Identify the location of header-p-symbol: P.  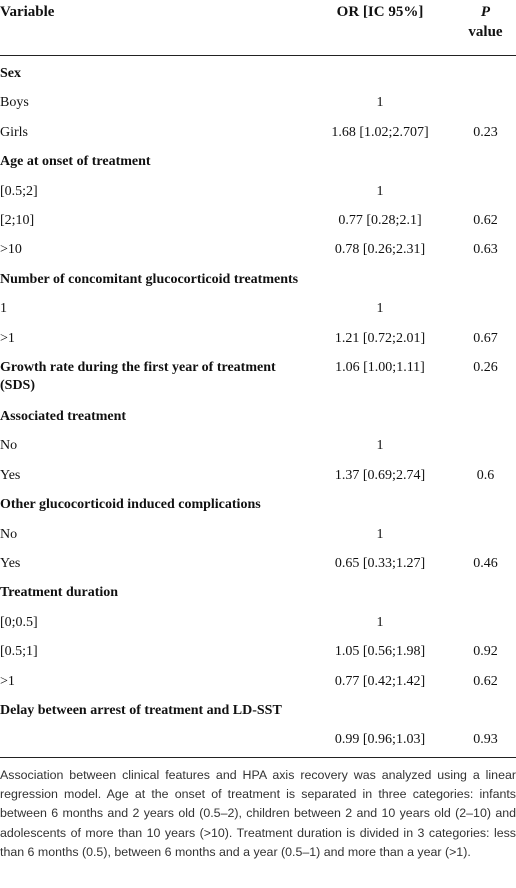
(485, 12).